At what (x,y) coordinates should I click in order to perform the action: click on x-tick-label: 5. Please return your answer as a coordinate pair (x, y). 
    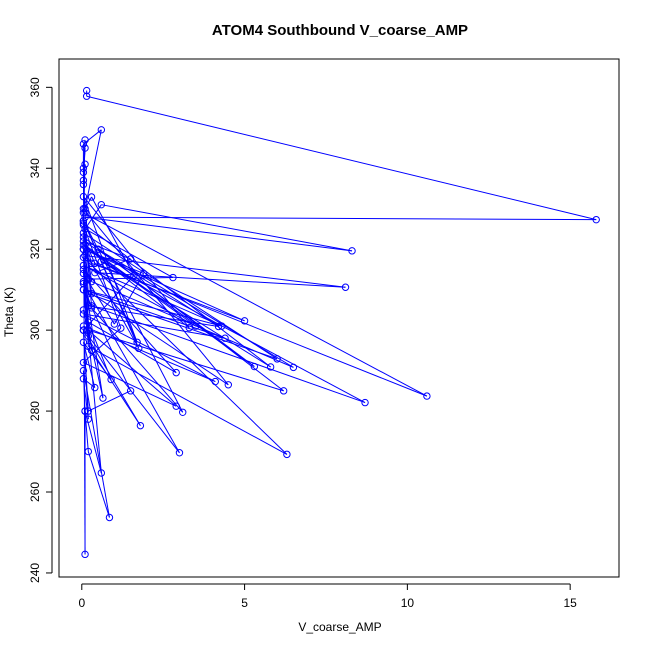
    Looking at the image, I should click on (244, 603).